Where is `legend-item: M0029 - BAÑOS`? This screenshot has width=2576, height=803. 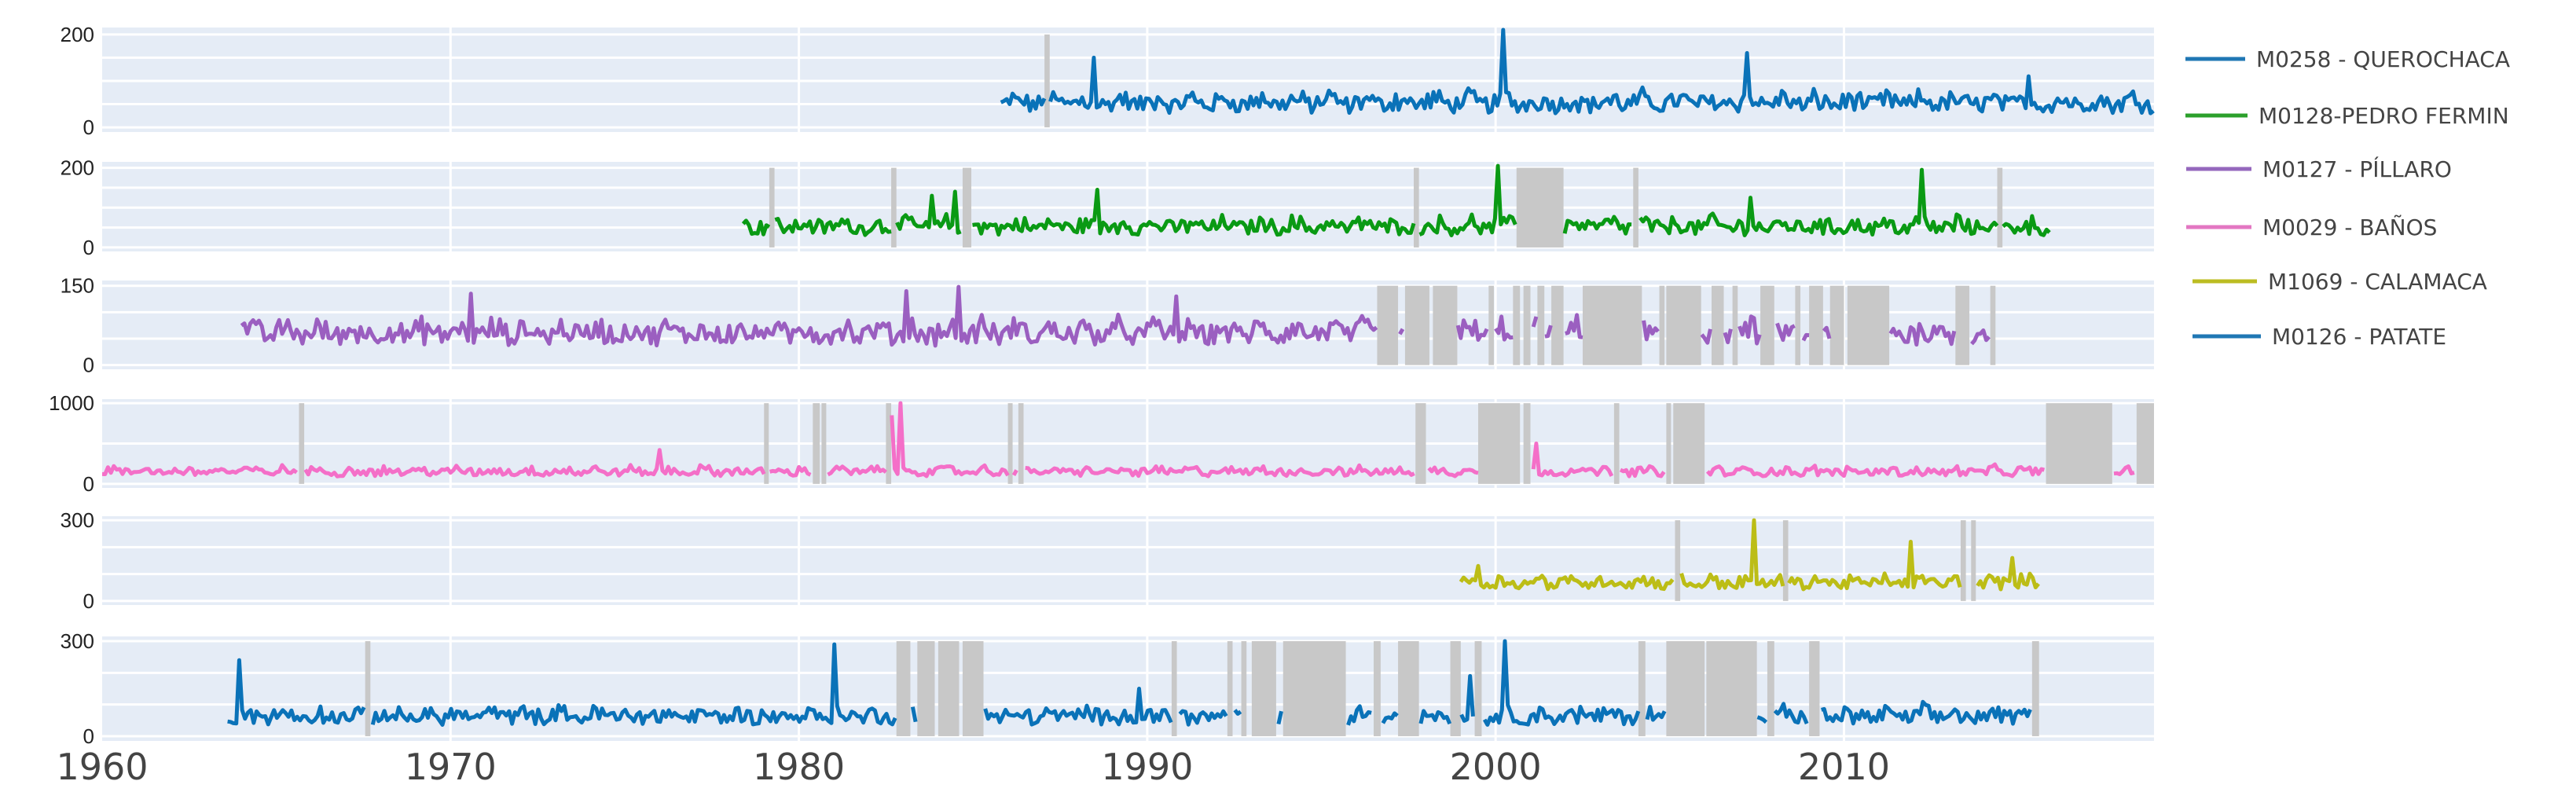
legend-item: M0029 - BAÑOS is located at coordinates (2311, 227).